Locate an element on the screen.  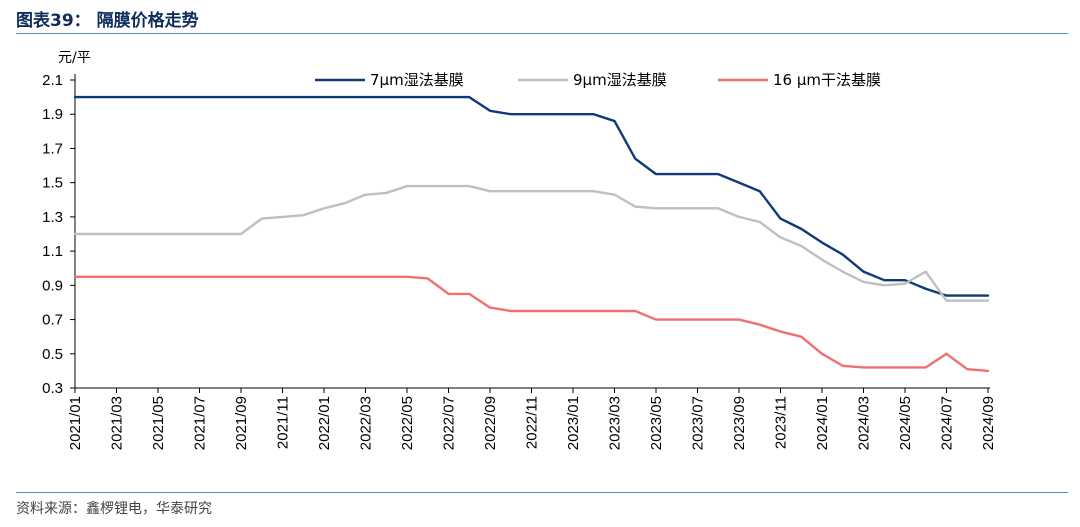
x-tick-label: 2023/01 is located at coordinates (573, 423).